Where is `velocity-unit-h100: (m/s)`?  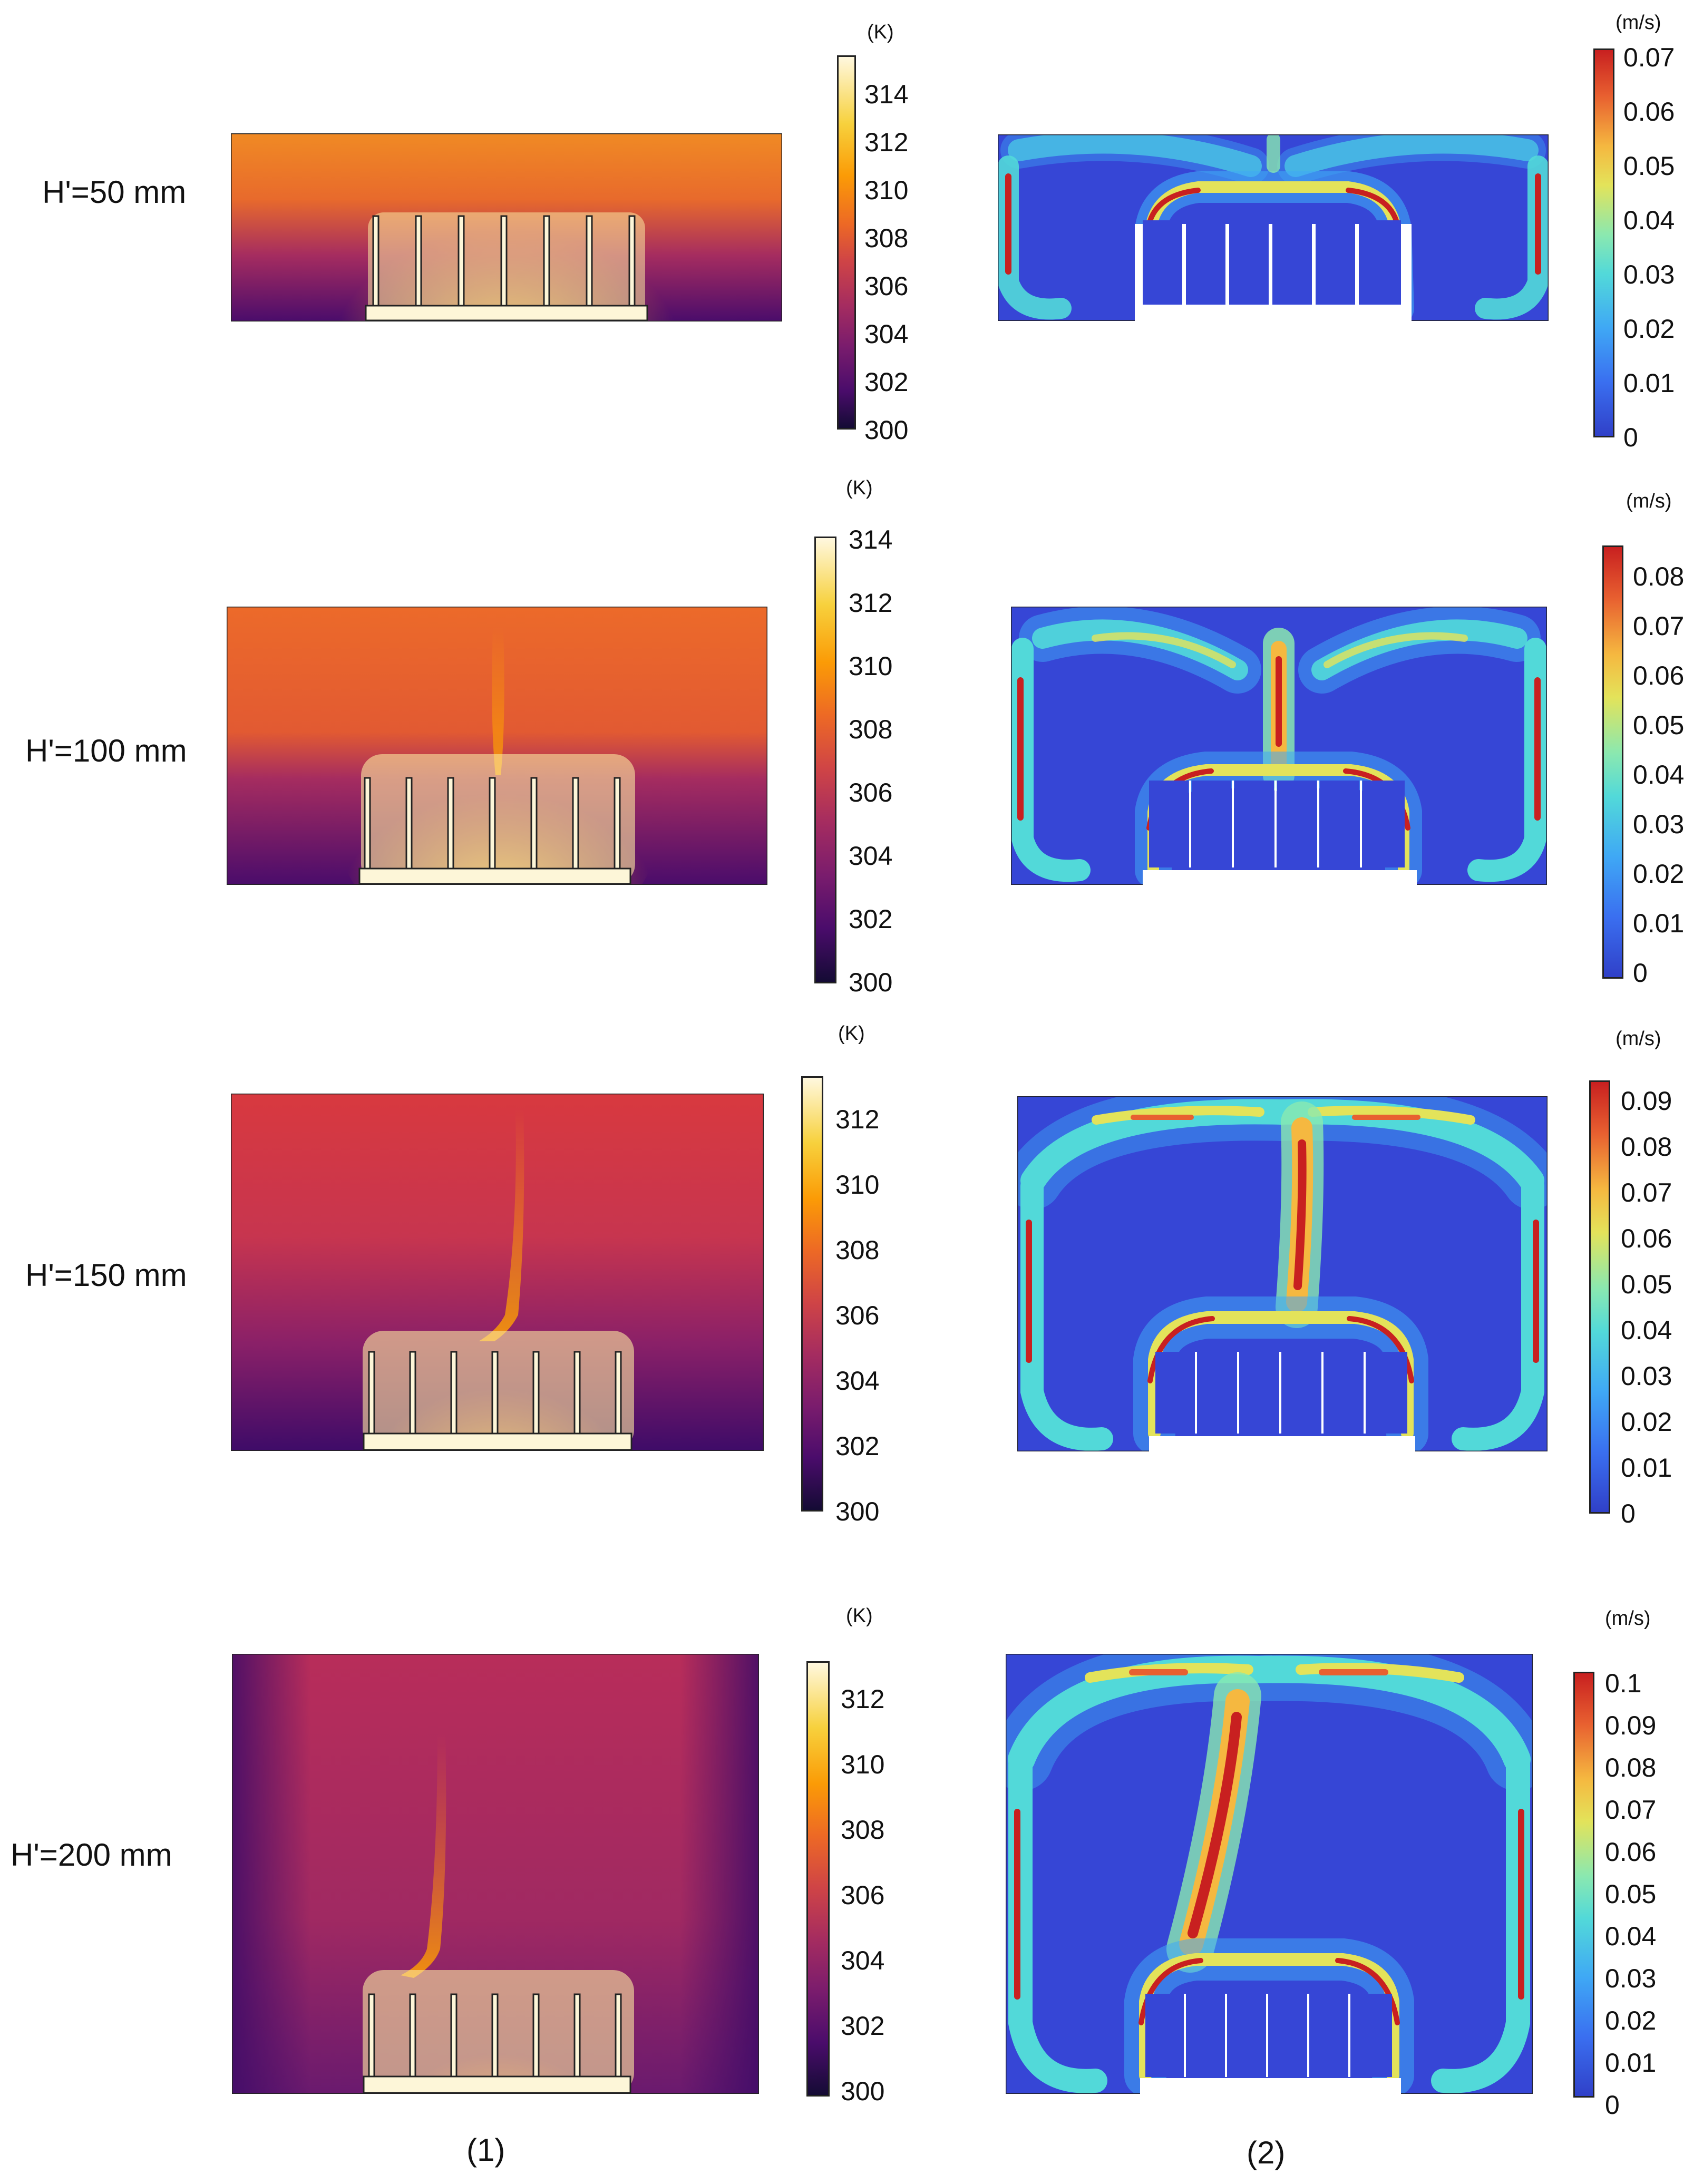
velocity-unit-h100: (m/s) is located at coordinates (1649, 501).